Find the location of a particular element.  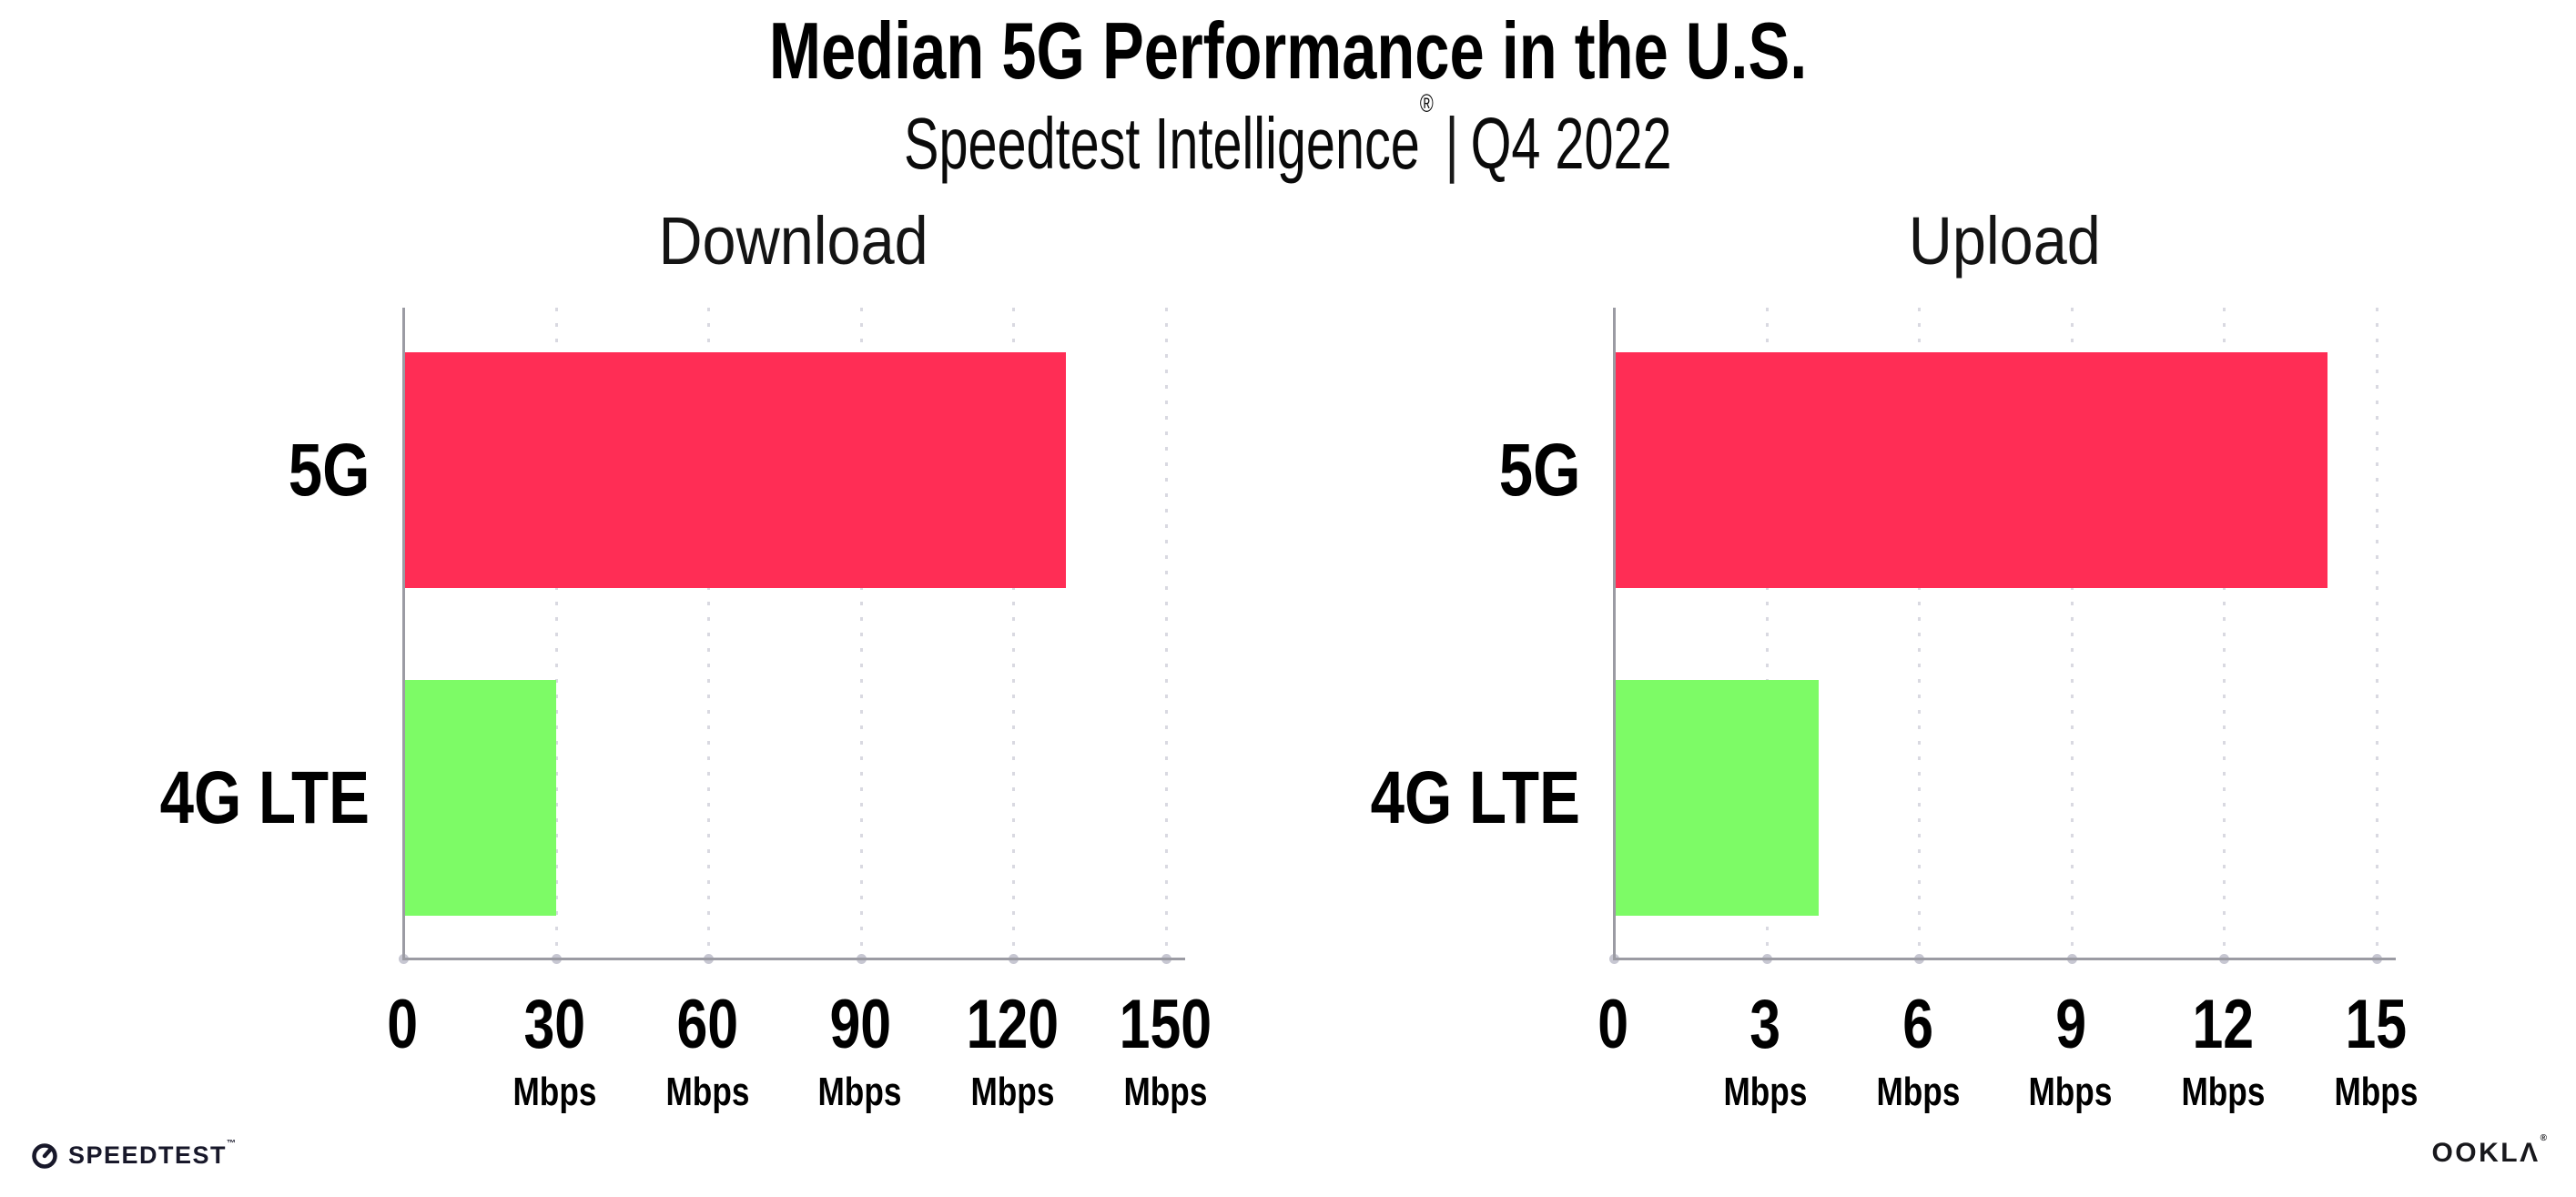

subtitle-brand: Speedtest Intelligence is located at coordinates (1162, 143).